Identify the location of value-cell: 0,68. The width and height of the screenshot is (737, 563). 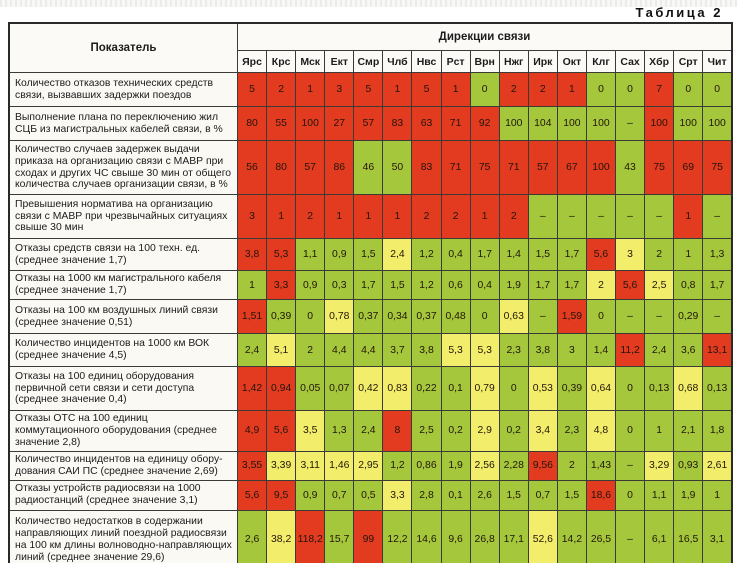
(688, 388).